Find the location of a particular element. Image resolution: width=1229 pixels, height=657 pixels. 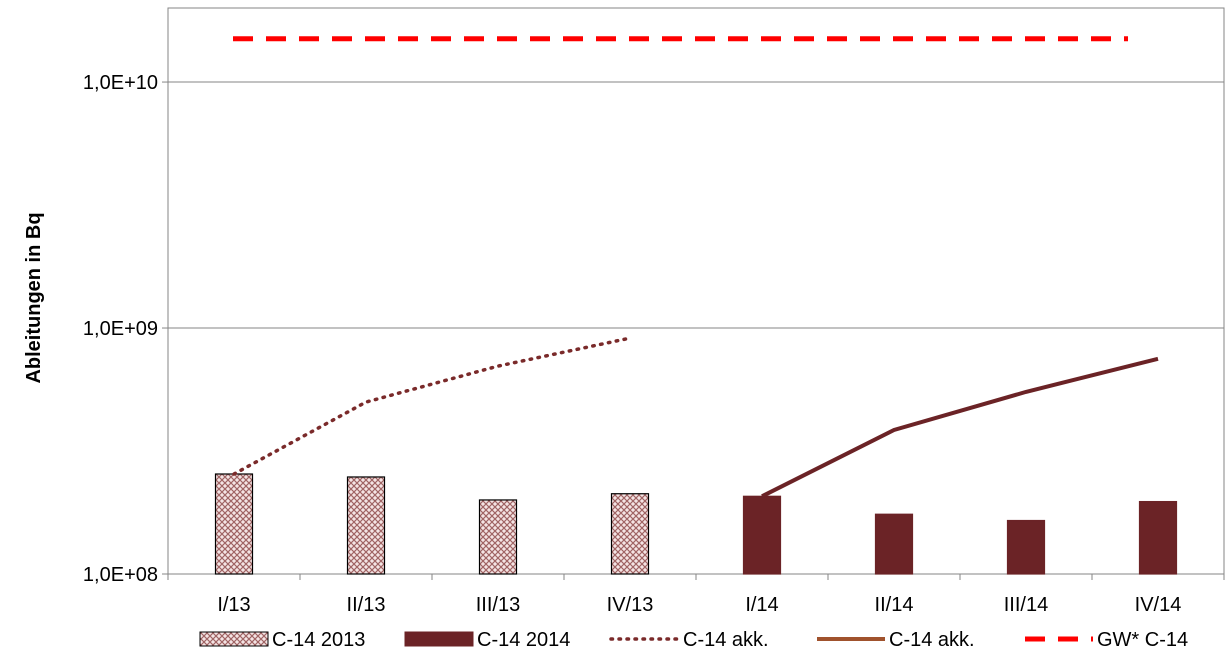

x-tick-label: IV/14 is located at coordinates (1158, 605).